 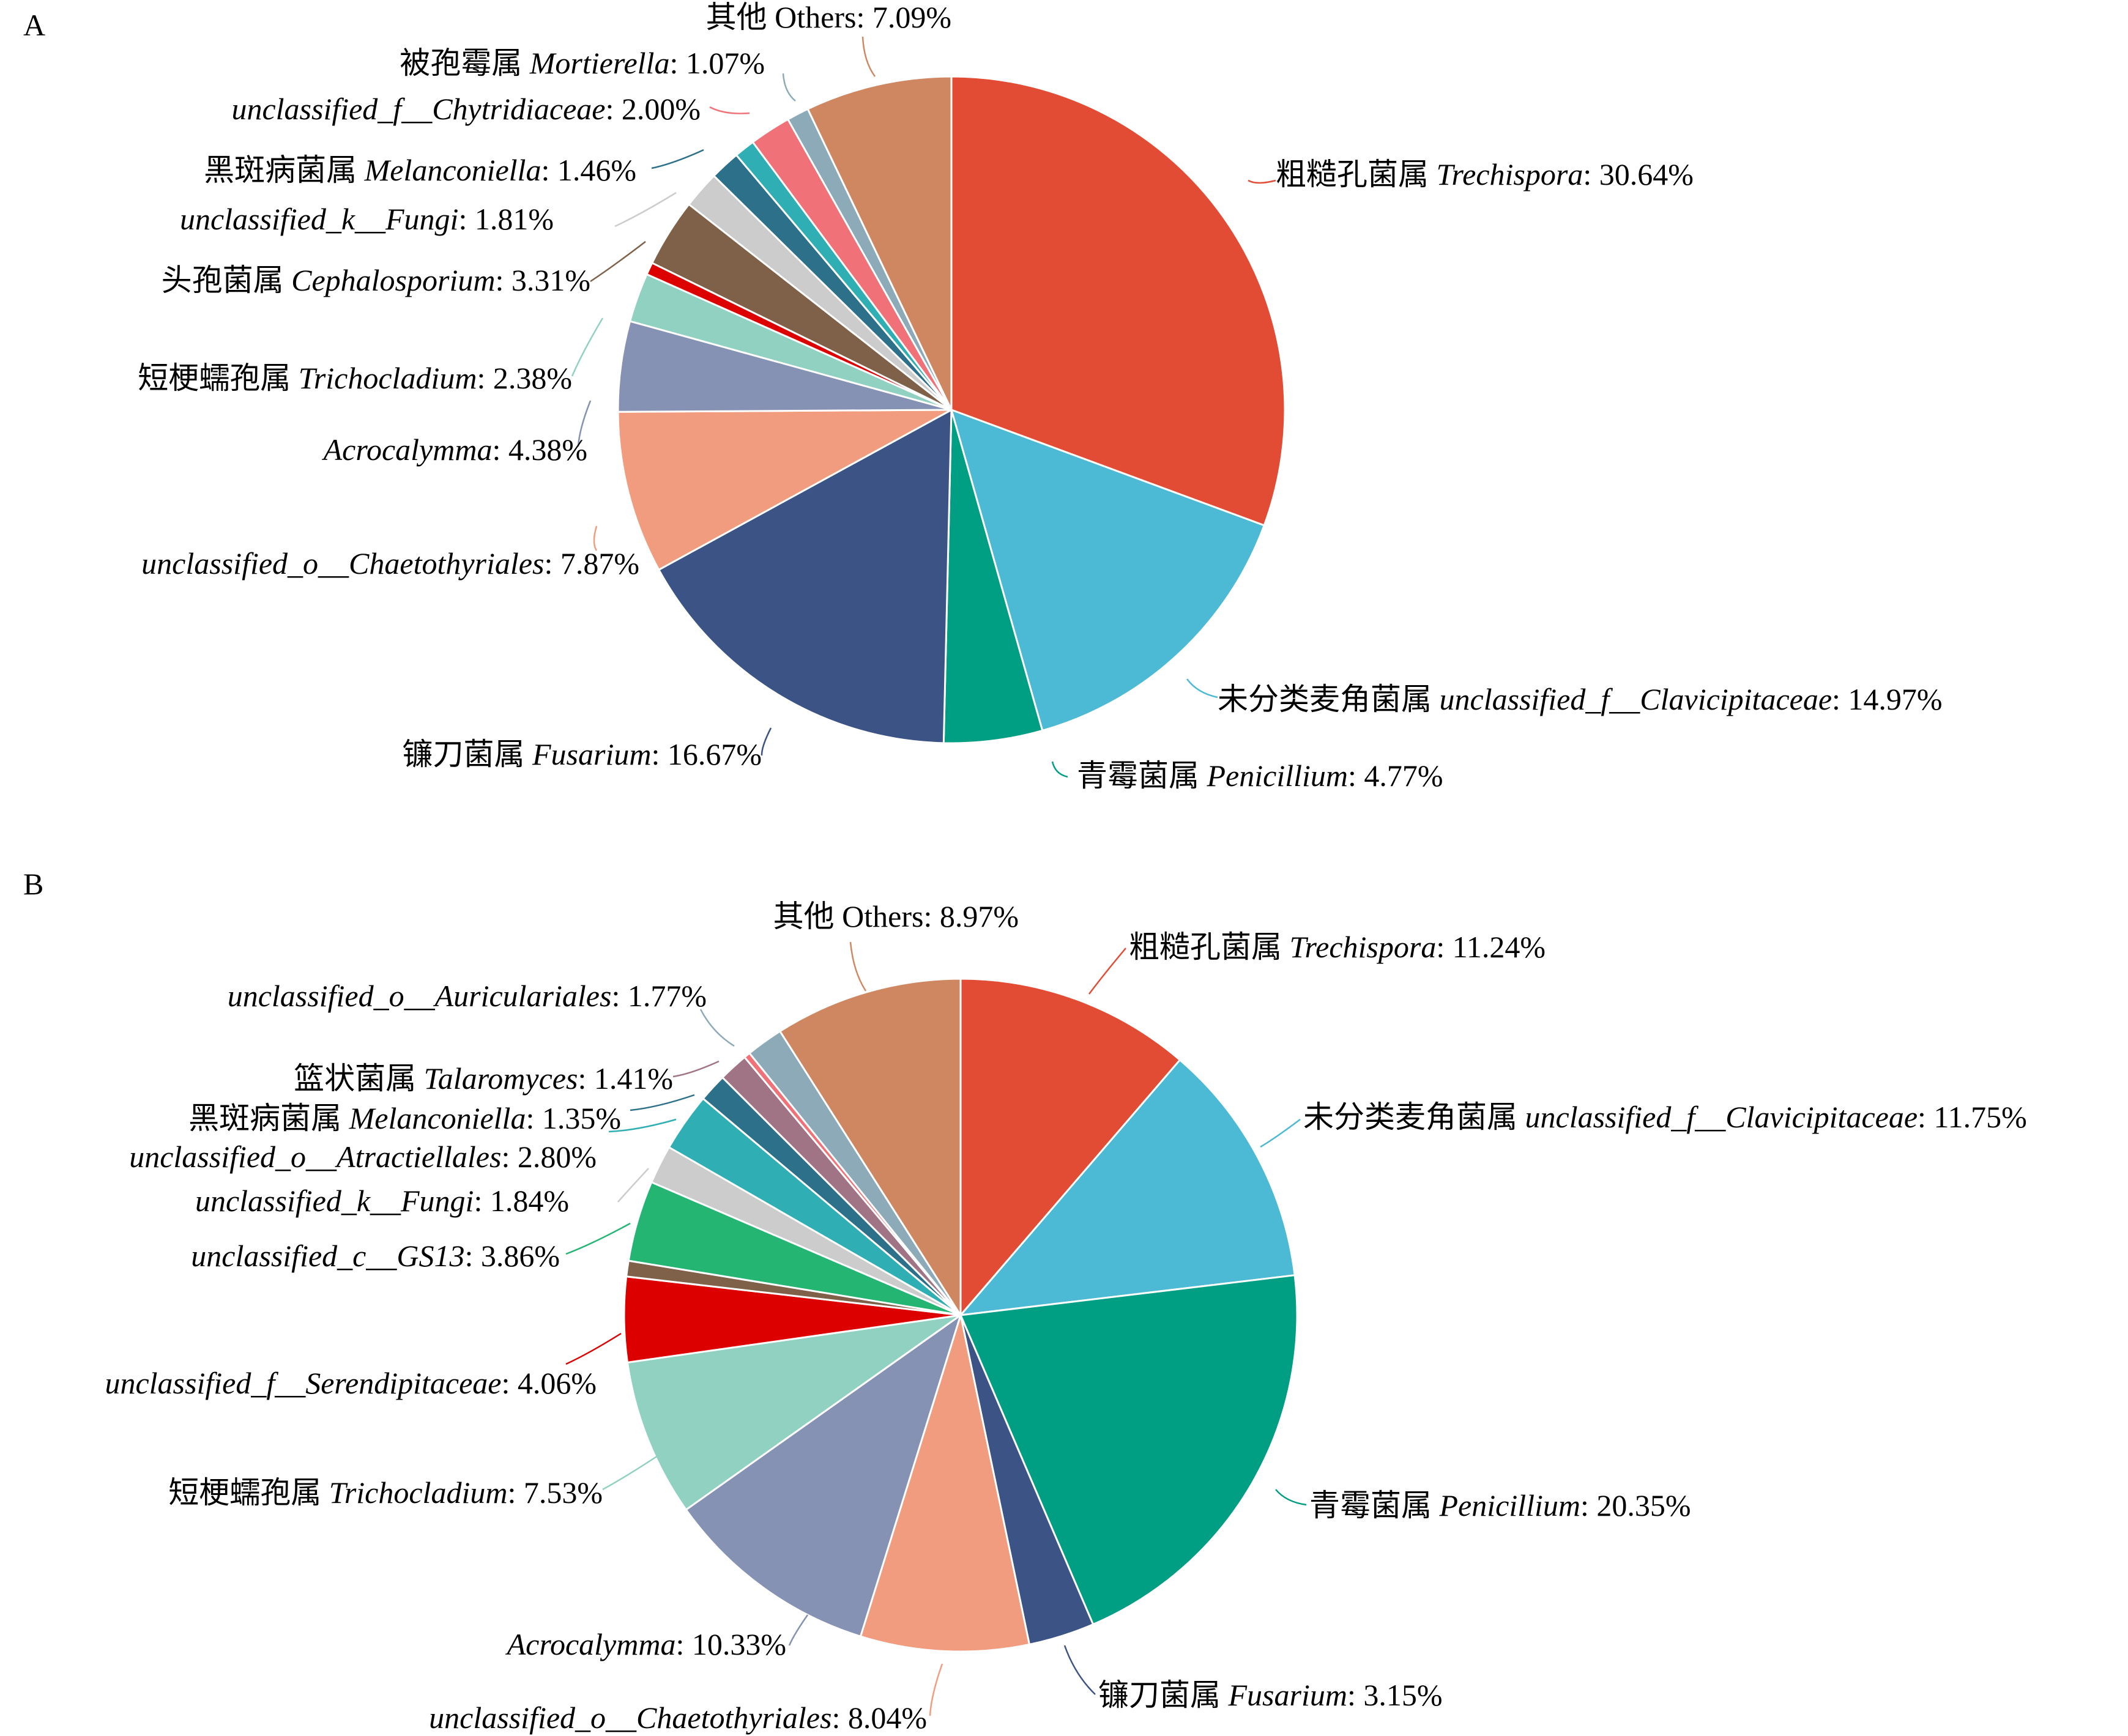 I want to click on slice-label: 其他 Others: 8.97%, so click(x=896, y=916).